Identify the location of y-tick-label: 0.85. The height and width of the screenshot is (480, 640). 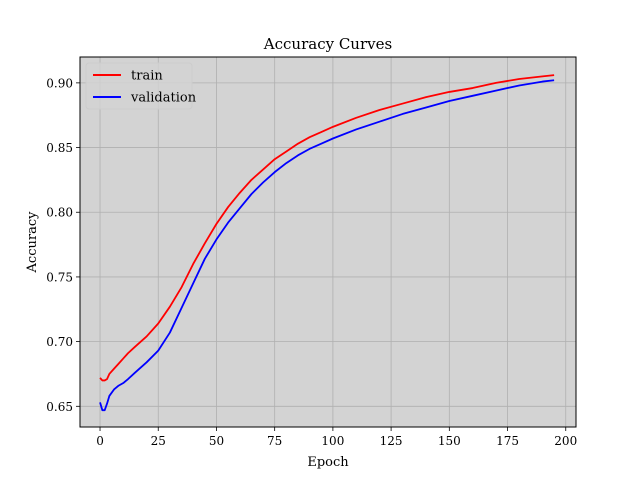
(59, 148).